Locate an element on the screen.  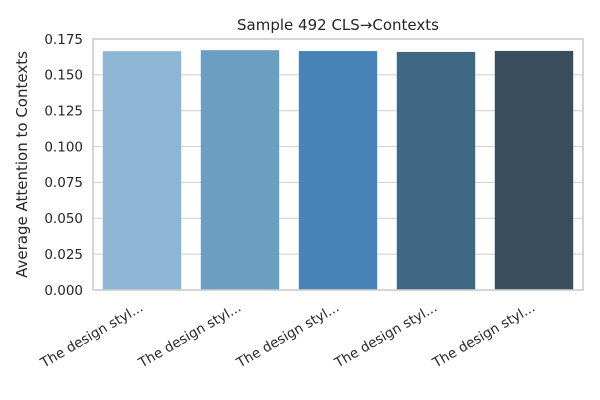
y-tick-label: 0.075 is located at coordinates (63, 183).